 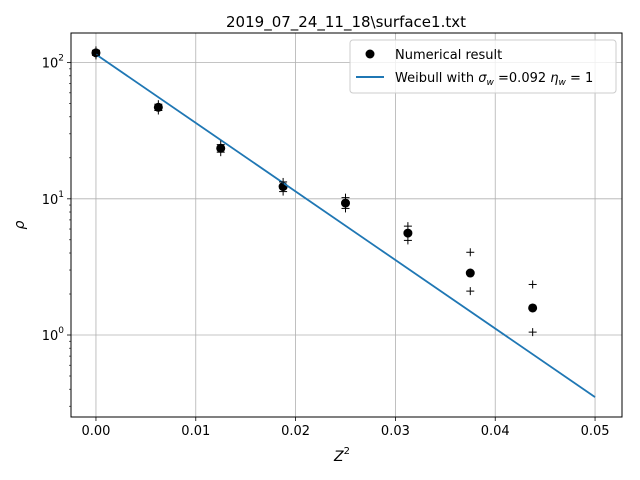 I want to click on y-tick-exponent: 0, so click(x=61, y=331).